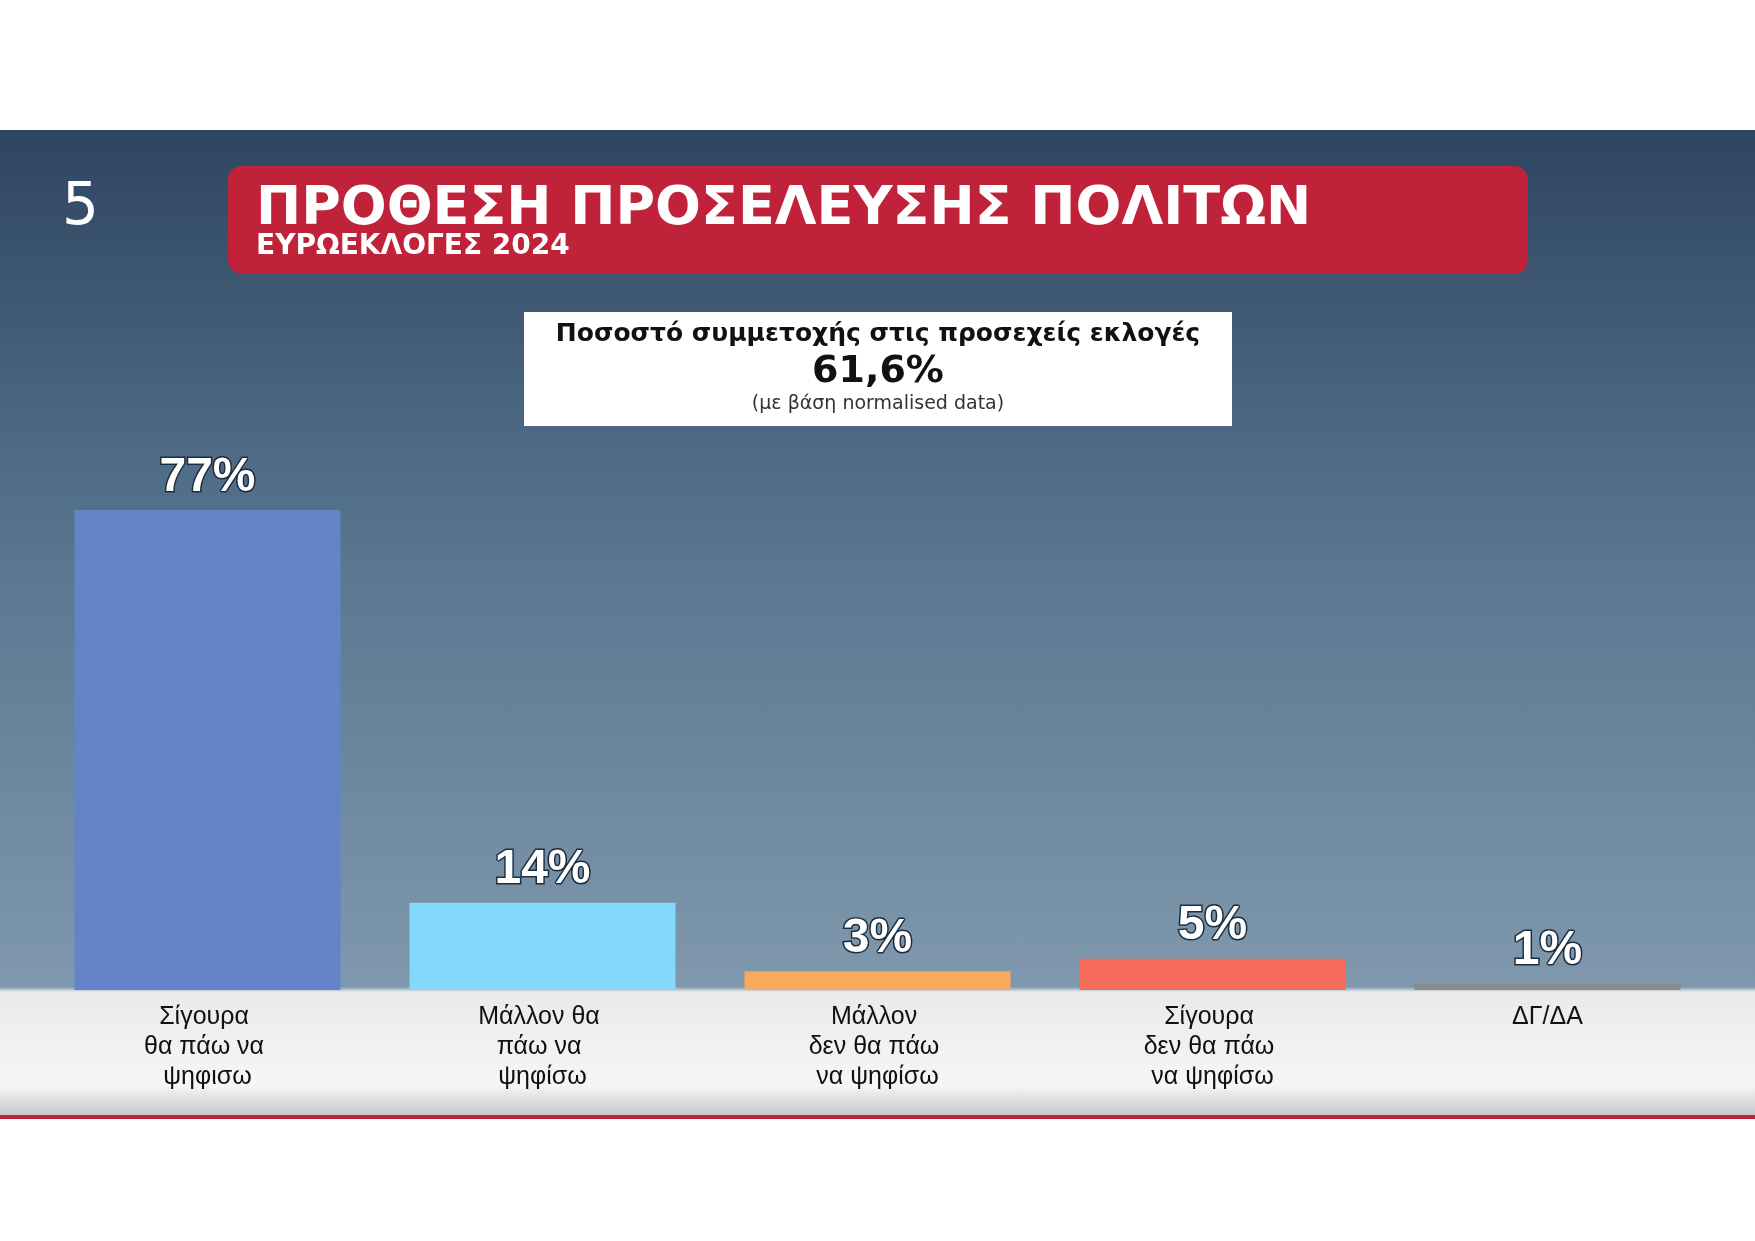 This screenshot has width=1755, height=1241. What do you see at coordinates (80, 204) in the screenshot?
I see `text: 5` at bounding box center [80, 204].